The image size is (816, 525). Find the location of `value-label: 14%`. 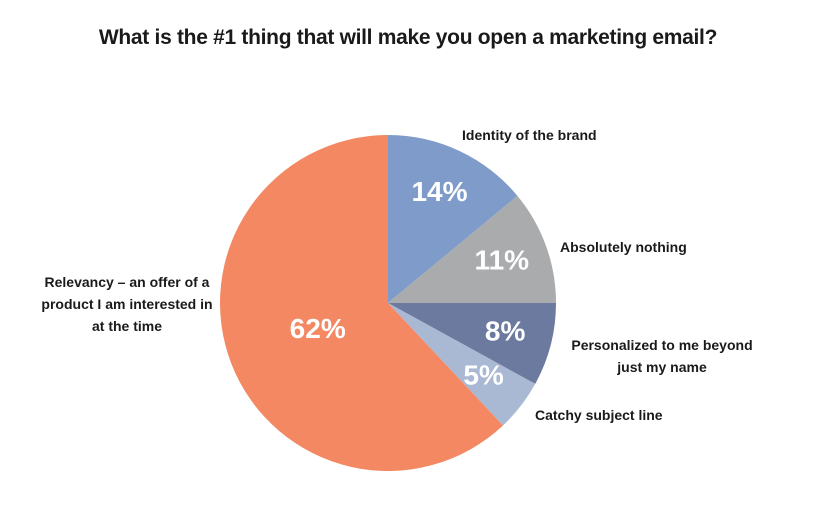

value-label: 14% is located at coordinates (439, 191).